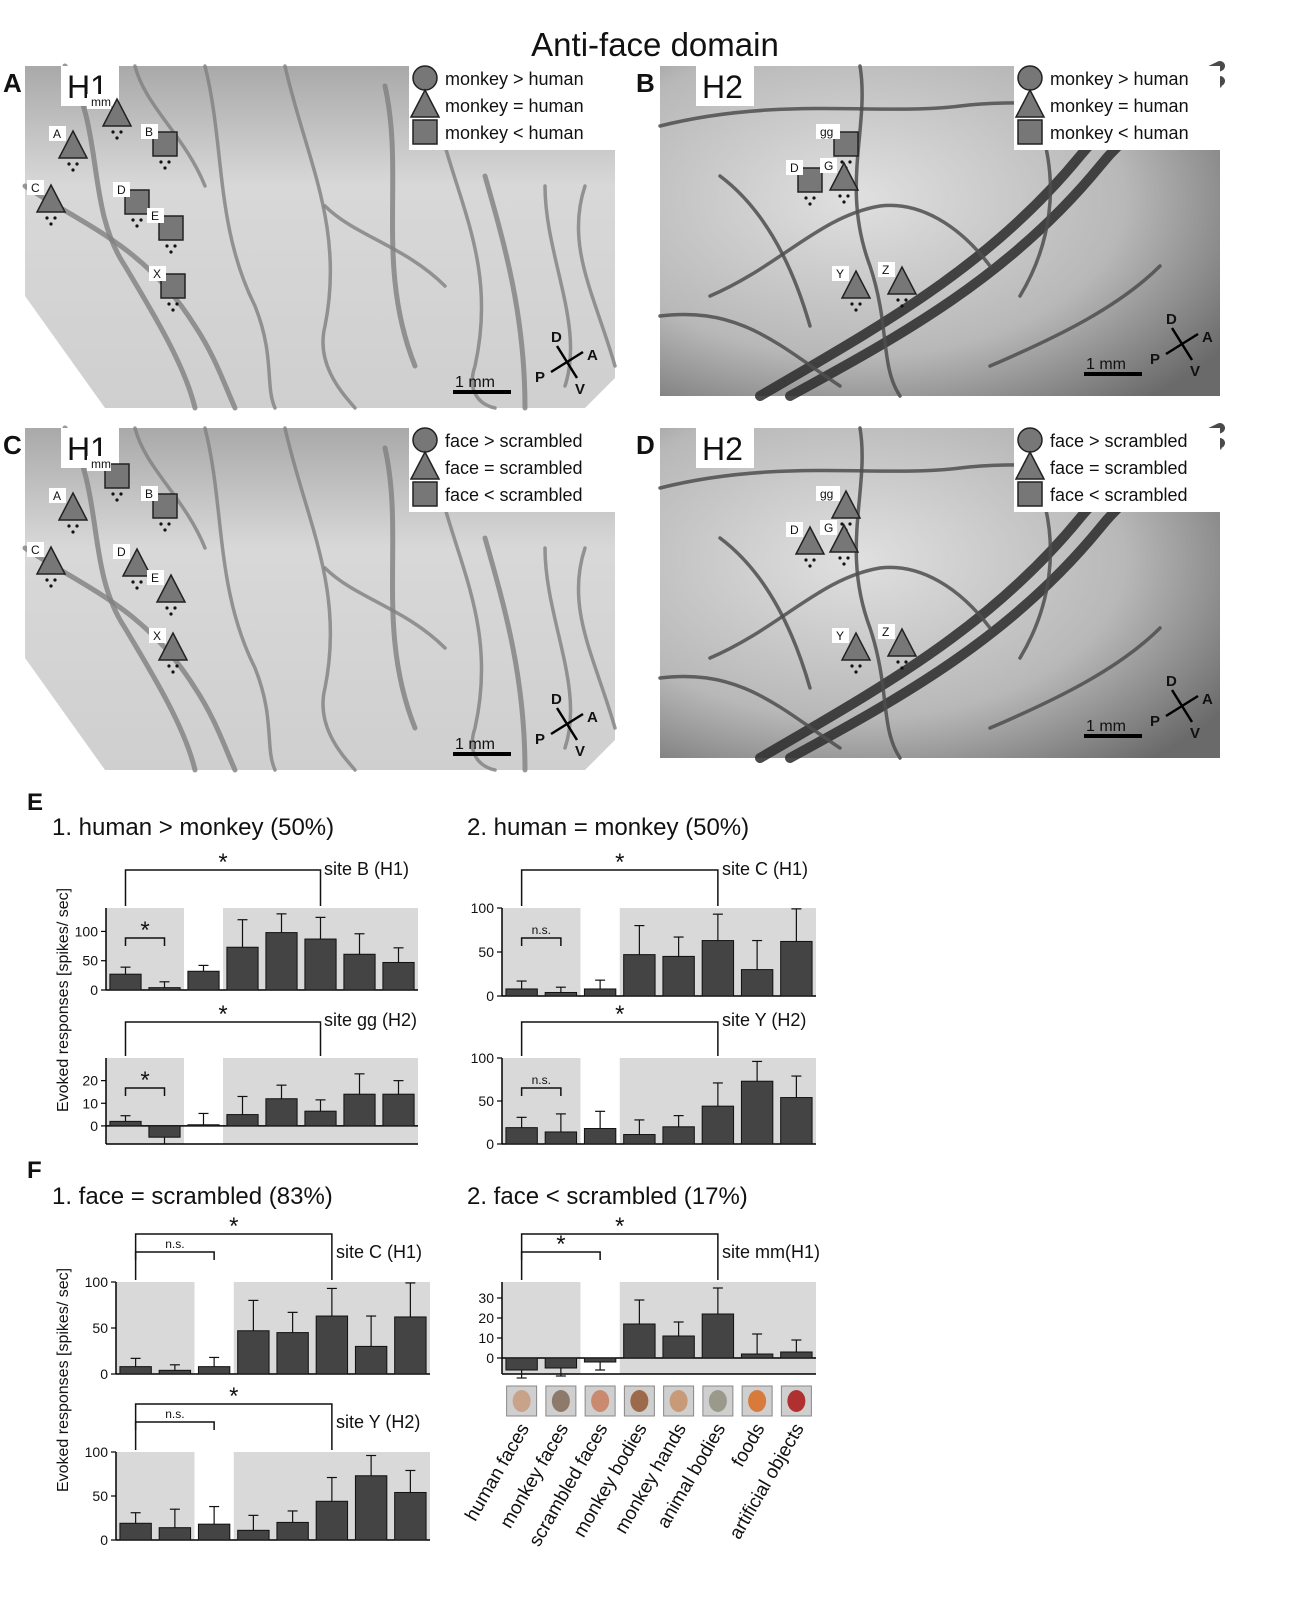 The width and height of the screenshot is (1290, 1623). I want to click on panel-letter-e: E, so click(35, 802).